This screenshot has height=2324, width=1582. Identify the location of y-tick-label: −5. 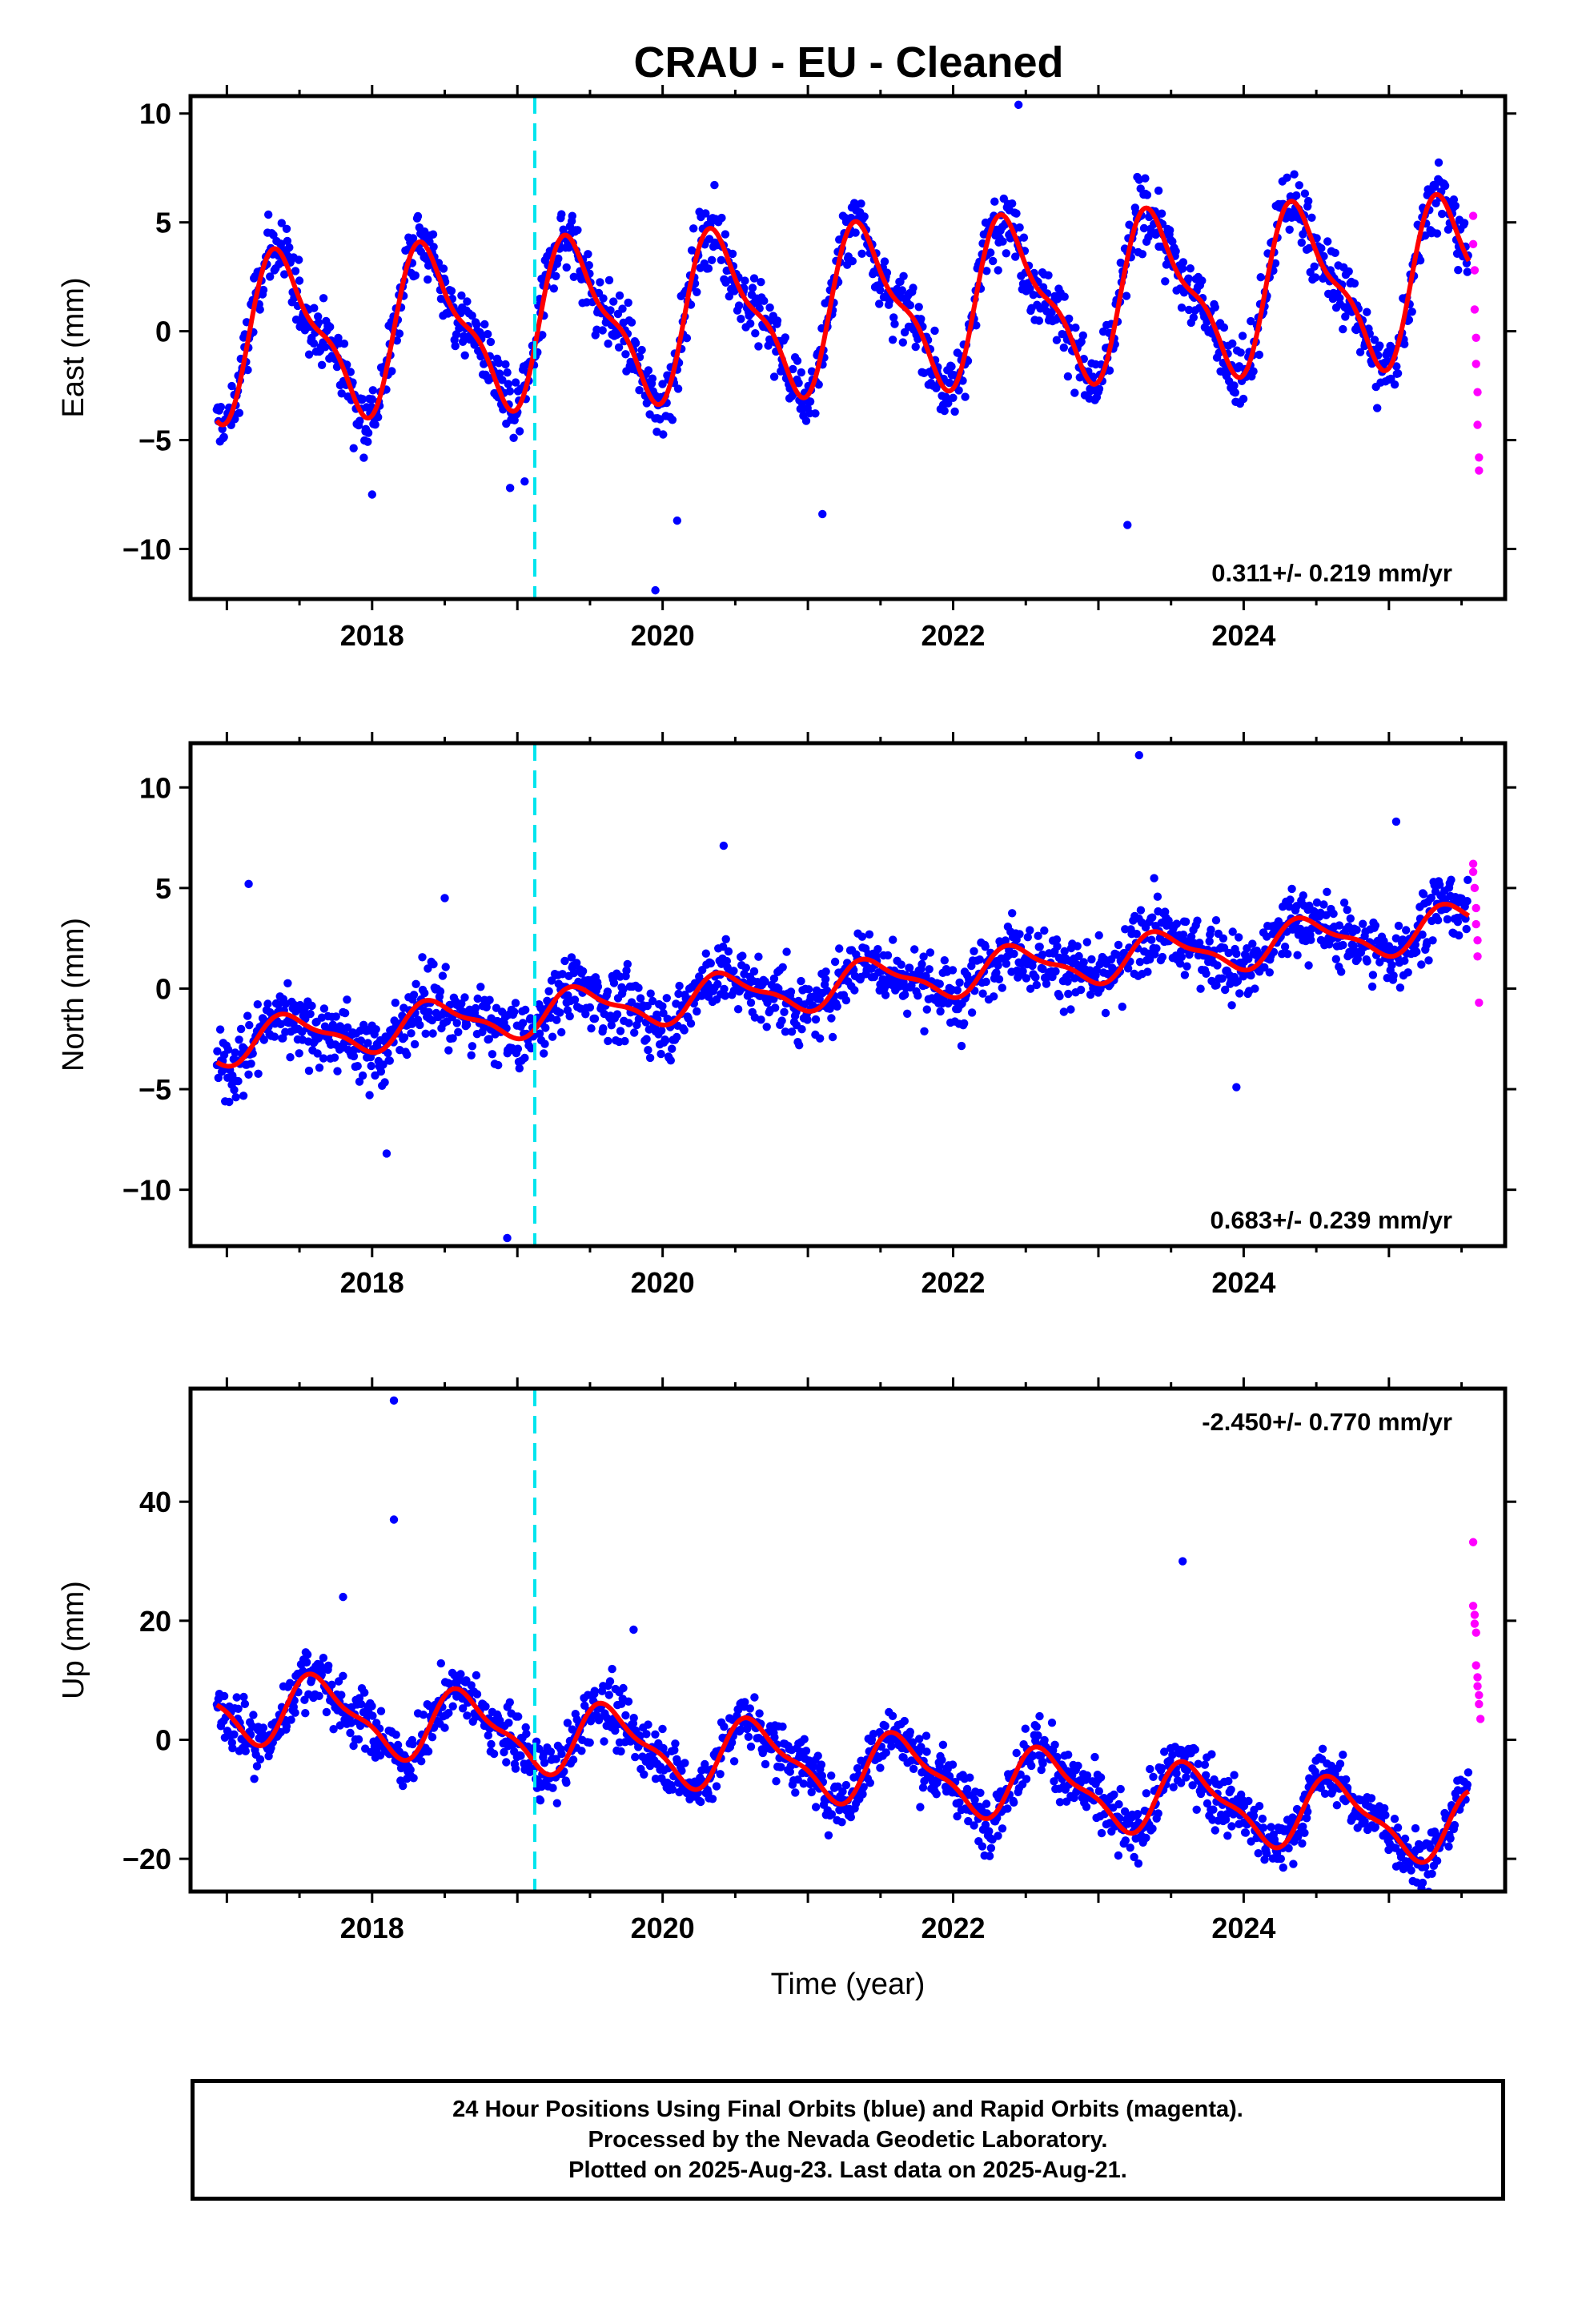
(155, 1089).